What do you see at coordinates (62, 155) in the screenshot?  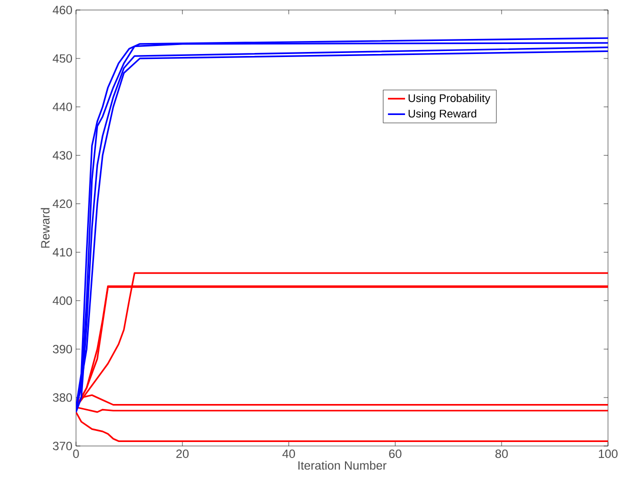 I see `y-tick-label: 430` at bounding box center [62, 155].